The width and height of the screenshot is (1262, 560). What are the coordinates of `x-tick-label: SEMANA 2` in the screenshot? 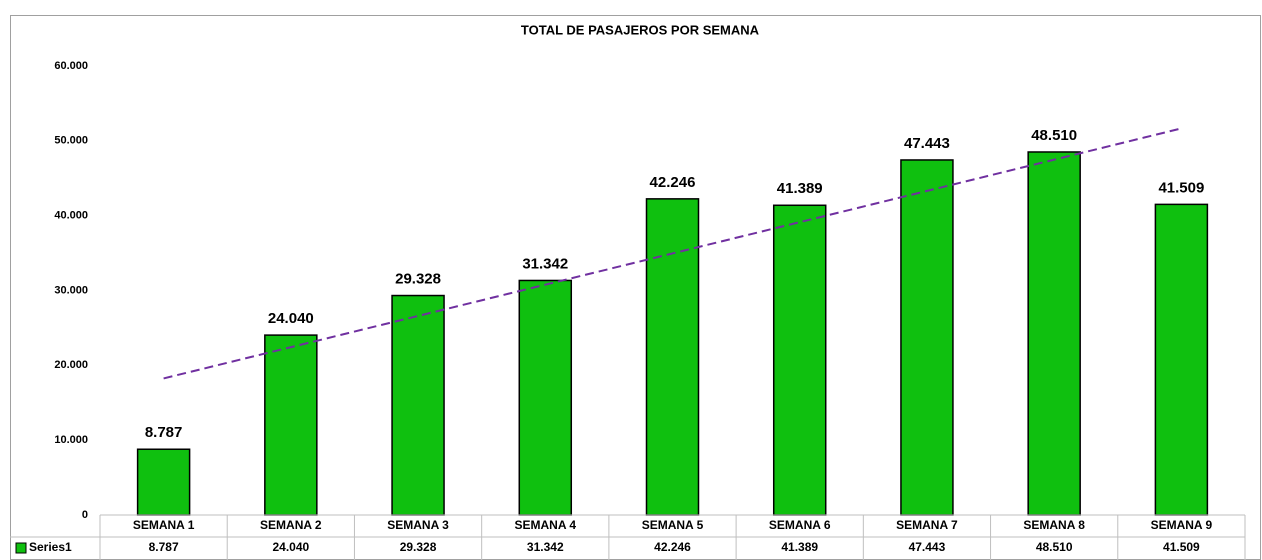 It's located at (291, 525).